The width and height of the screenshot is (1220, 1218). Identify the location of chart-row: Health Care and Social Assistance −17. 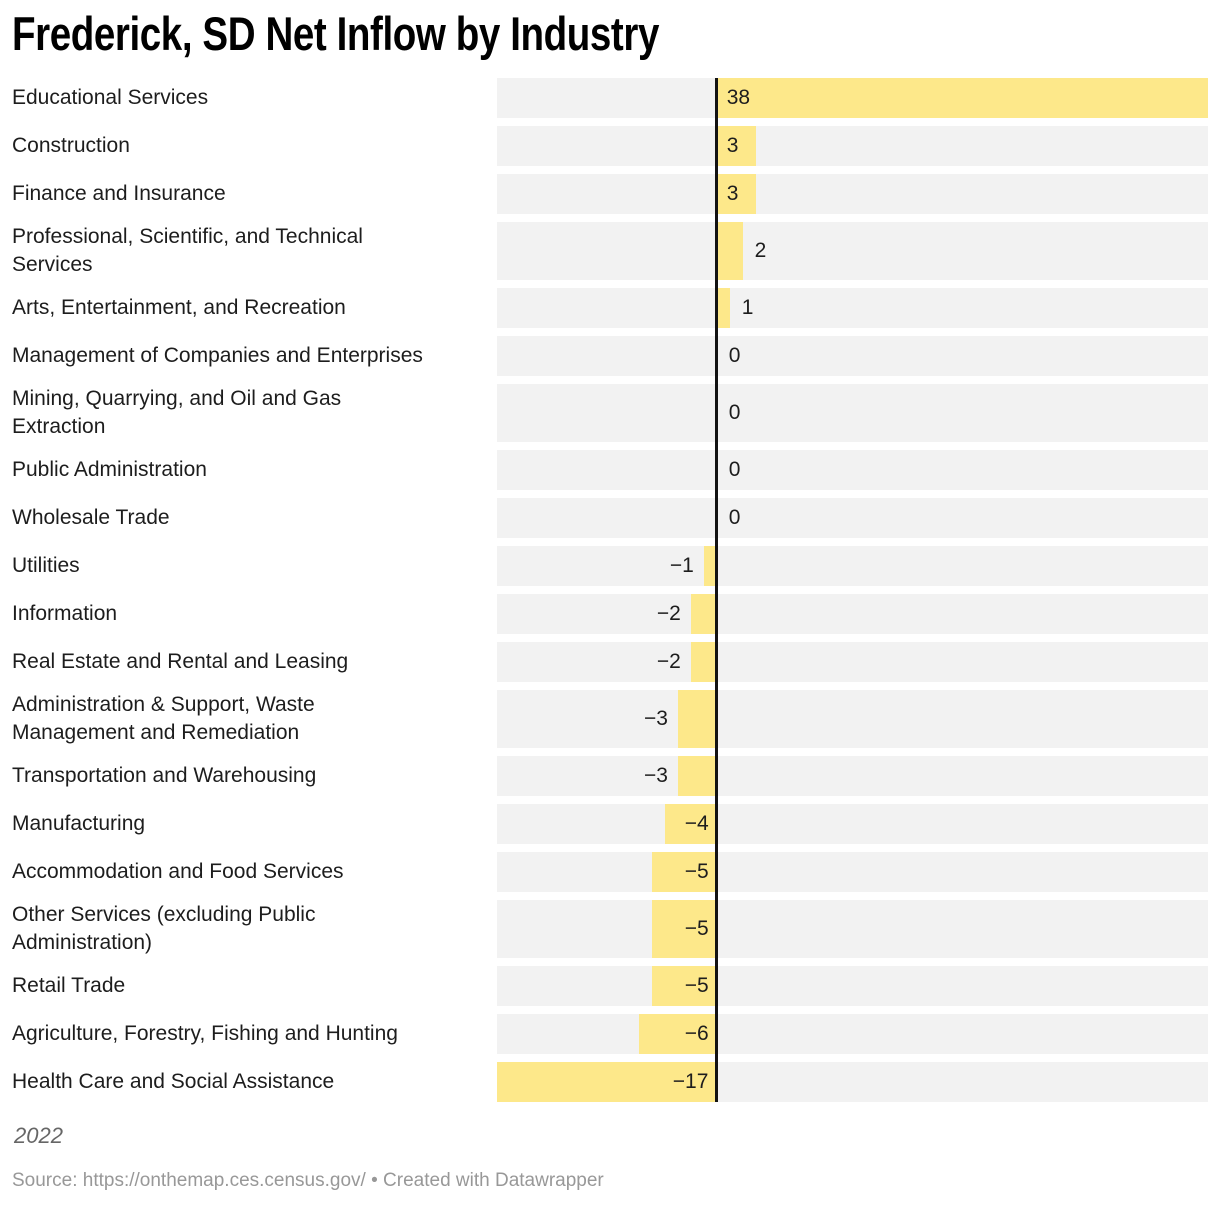
(610, 1082).